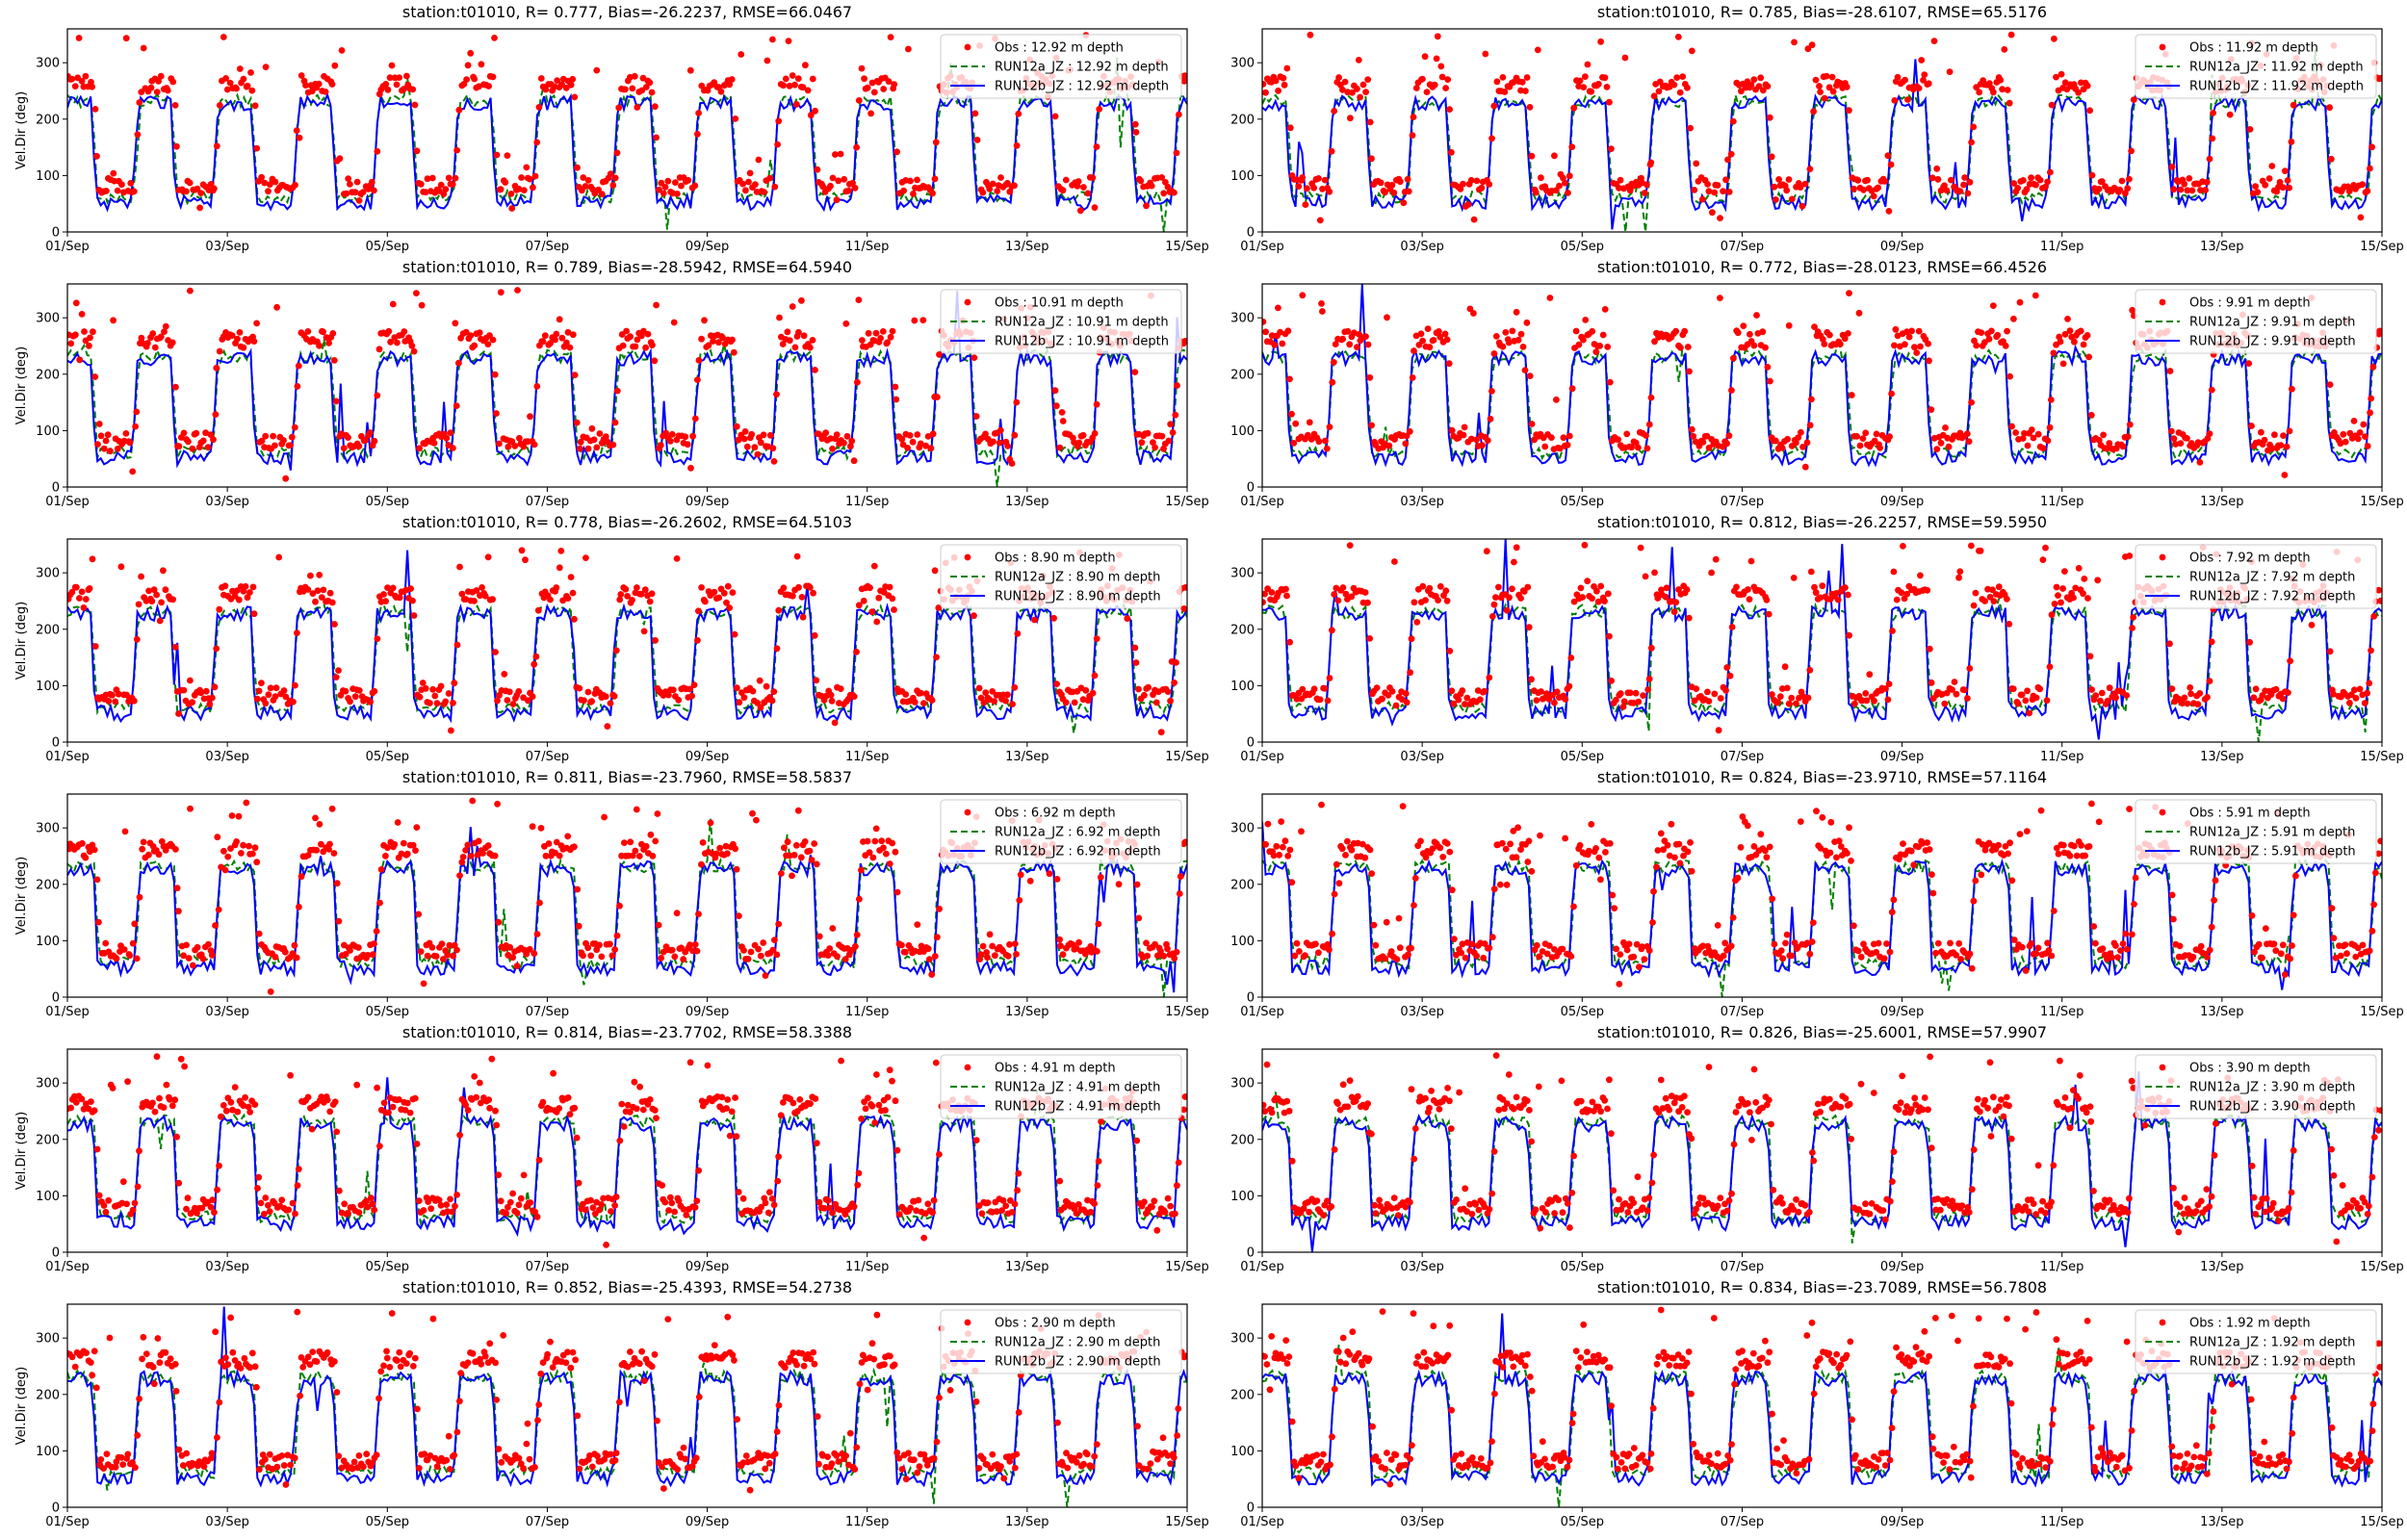 The height and width of the screenshot is (1540, 2407). I want to click on legend-label-obs: Obs : 6.92 m depth, so click(1055, 814).